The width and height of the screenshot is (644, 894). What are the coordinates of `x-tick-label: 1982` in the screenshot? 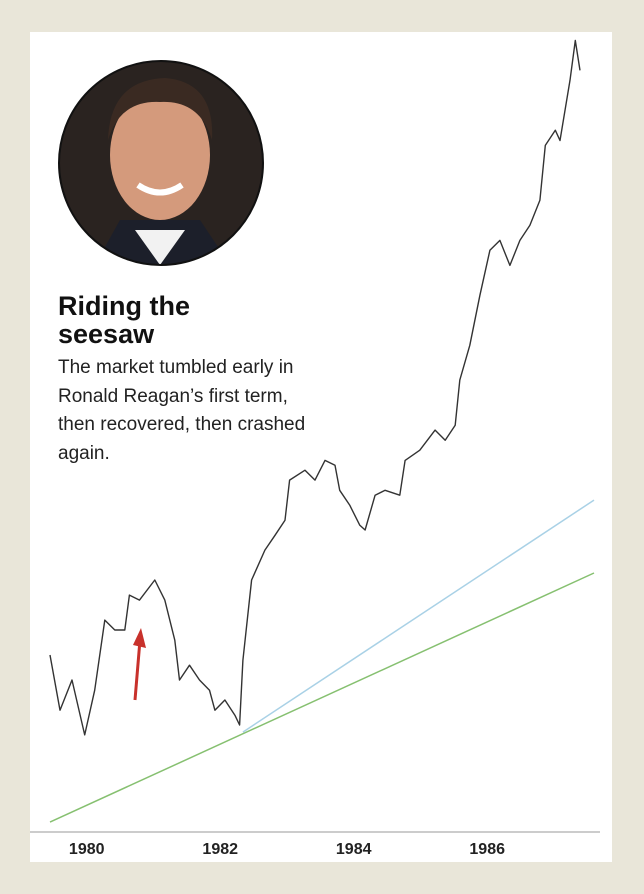 It's located at (220, 849).